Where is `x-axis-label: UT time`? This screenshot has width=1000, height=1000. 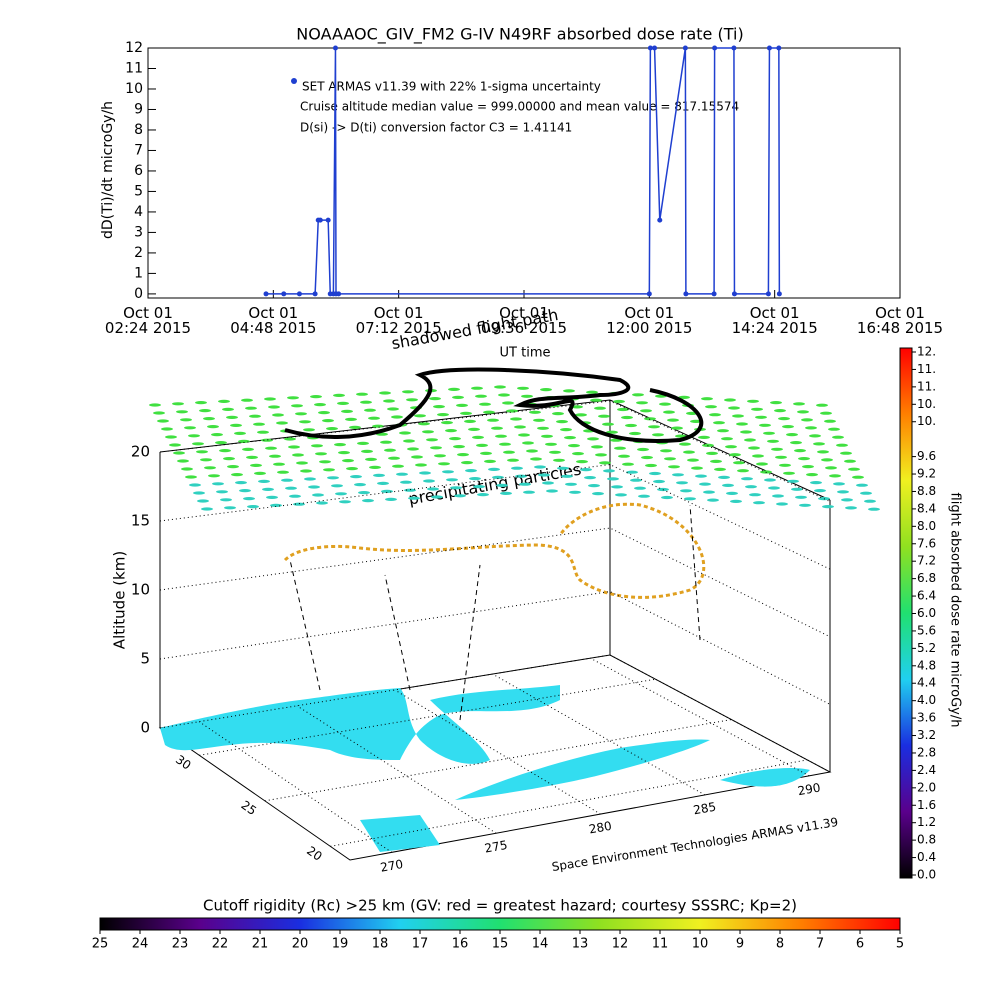 x-axis-label: UT time is located at coordinates (525, 353).